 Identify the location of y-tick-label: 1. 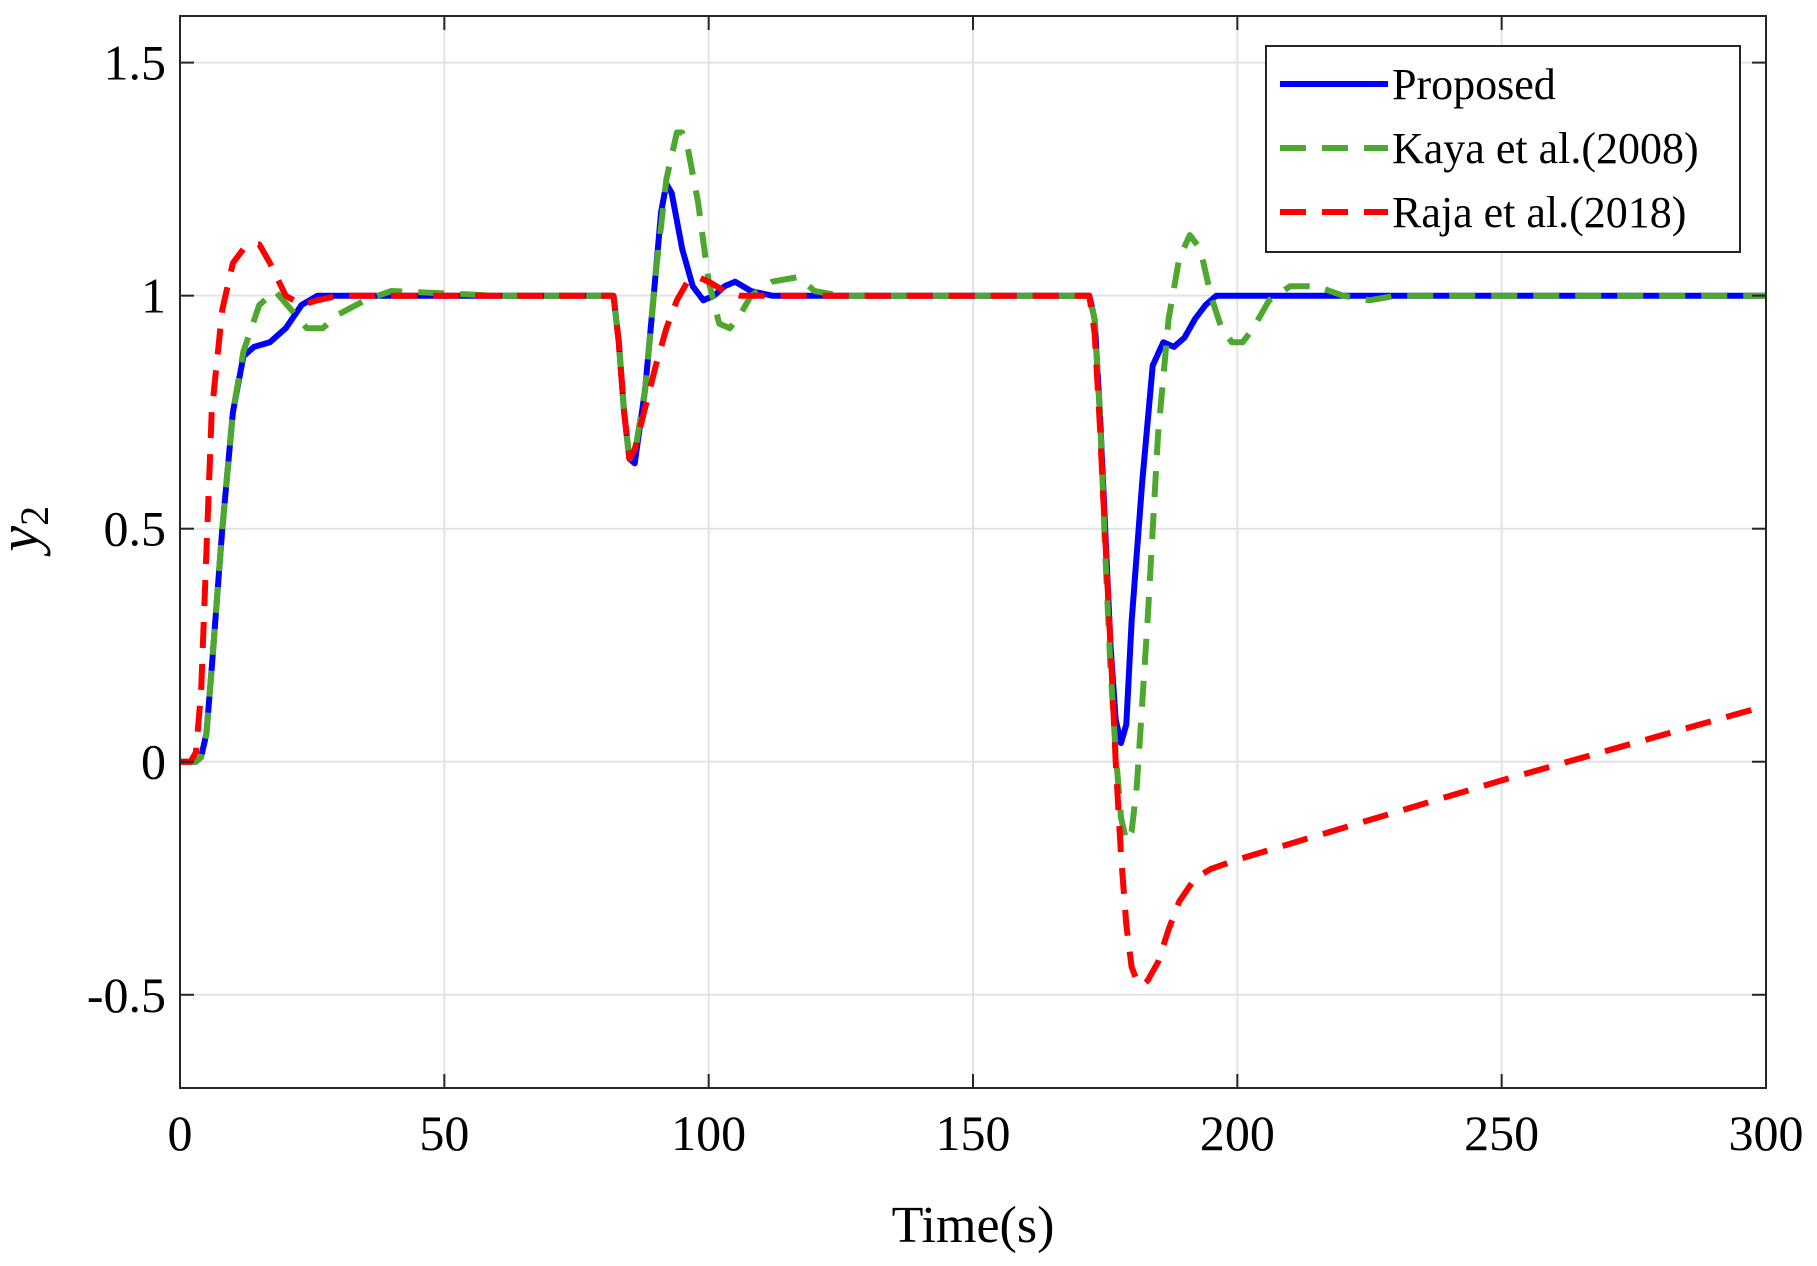
(153, 296).